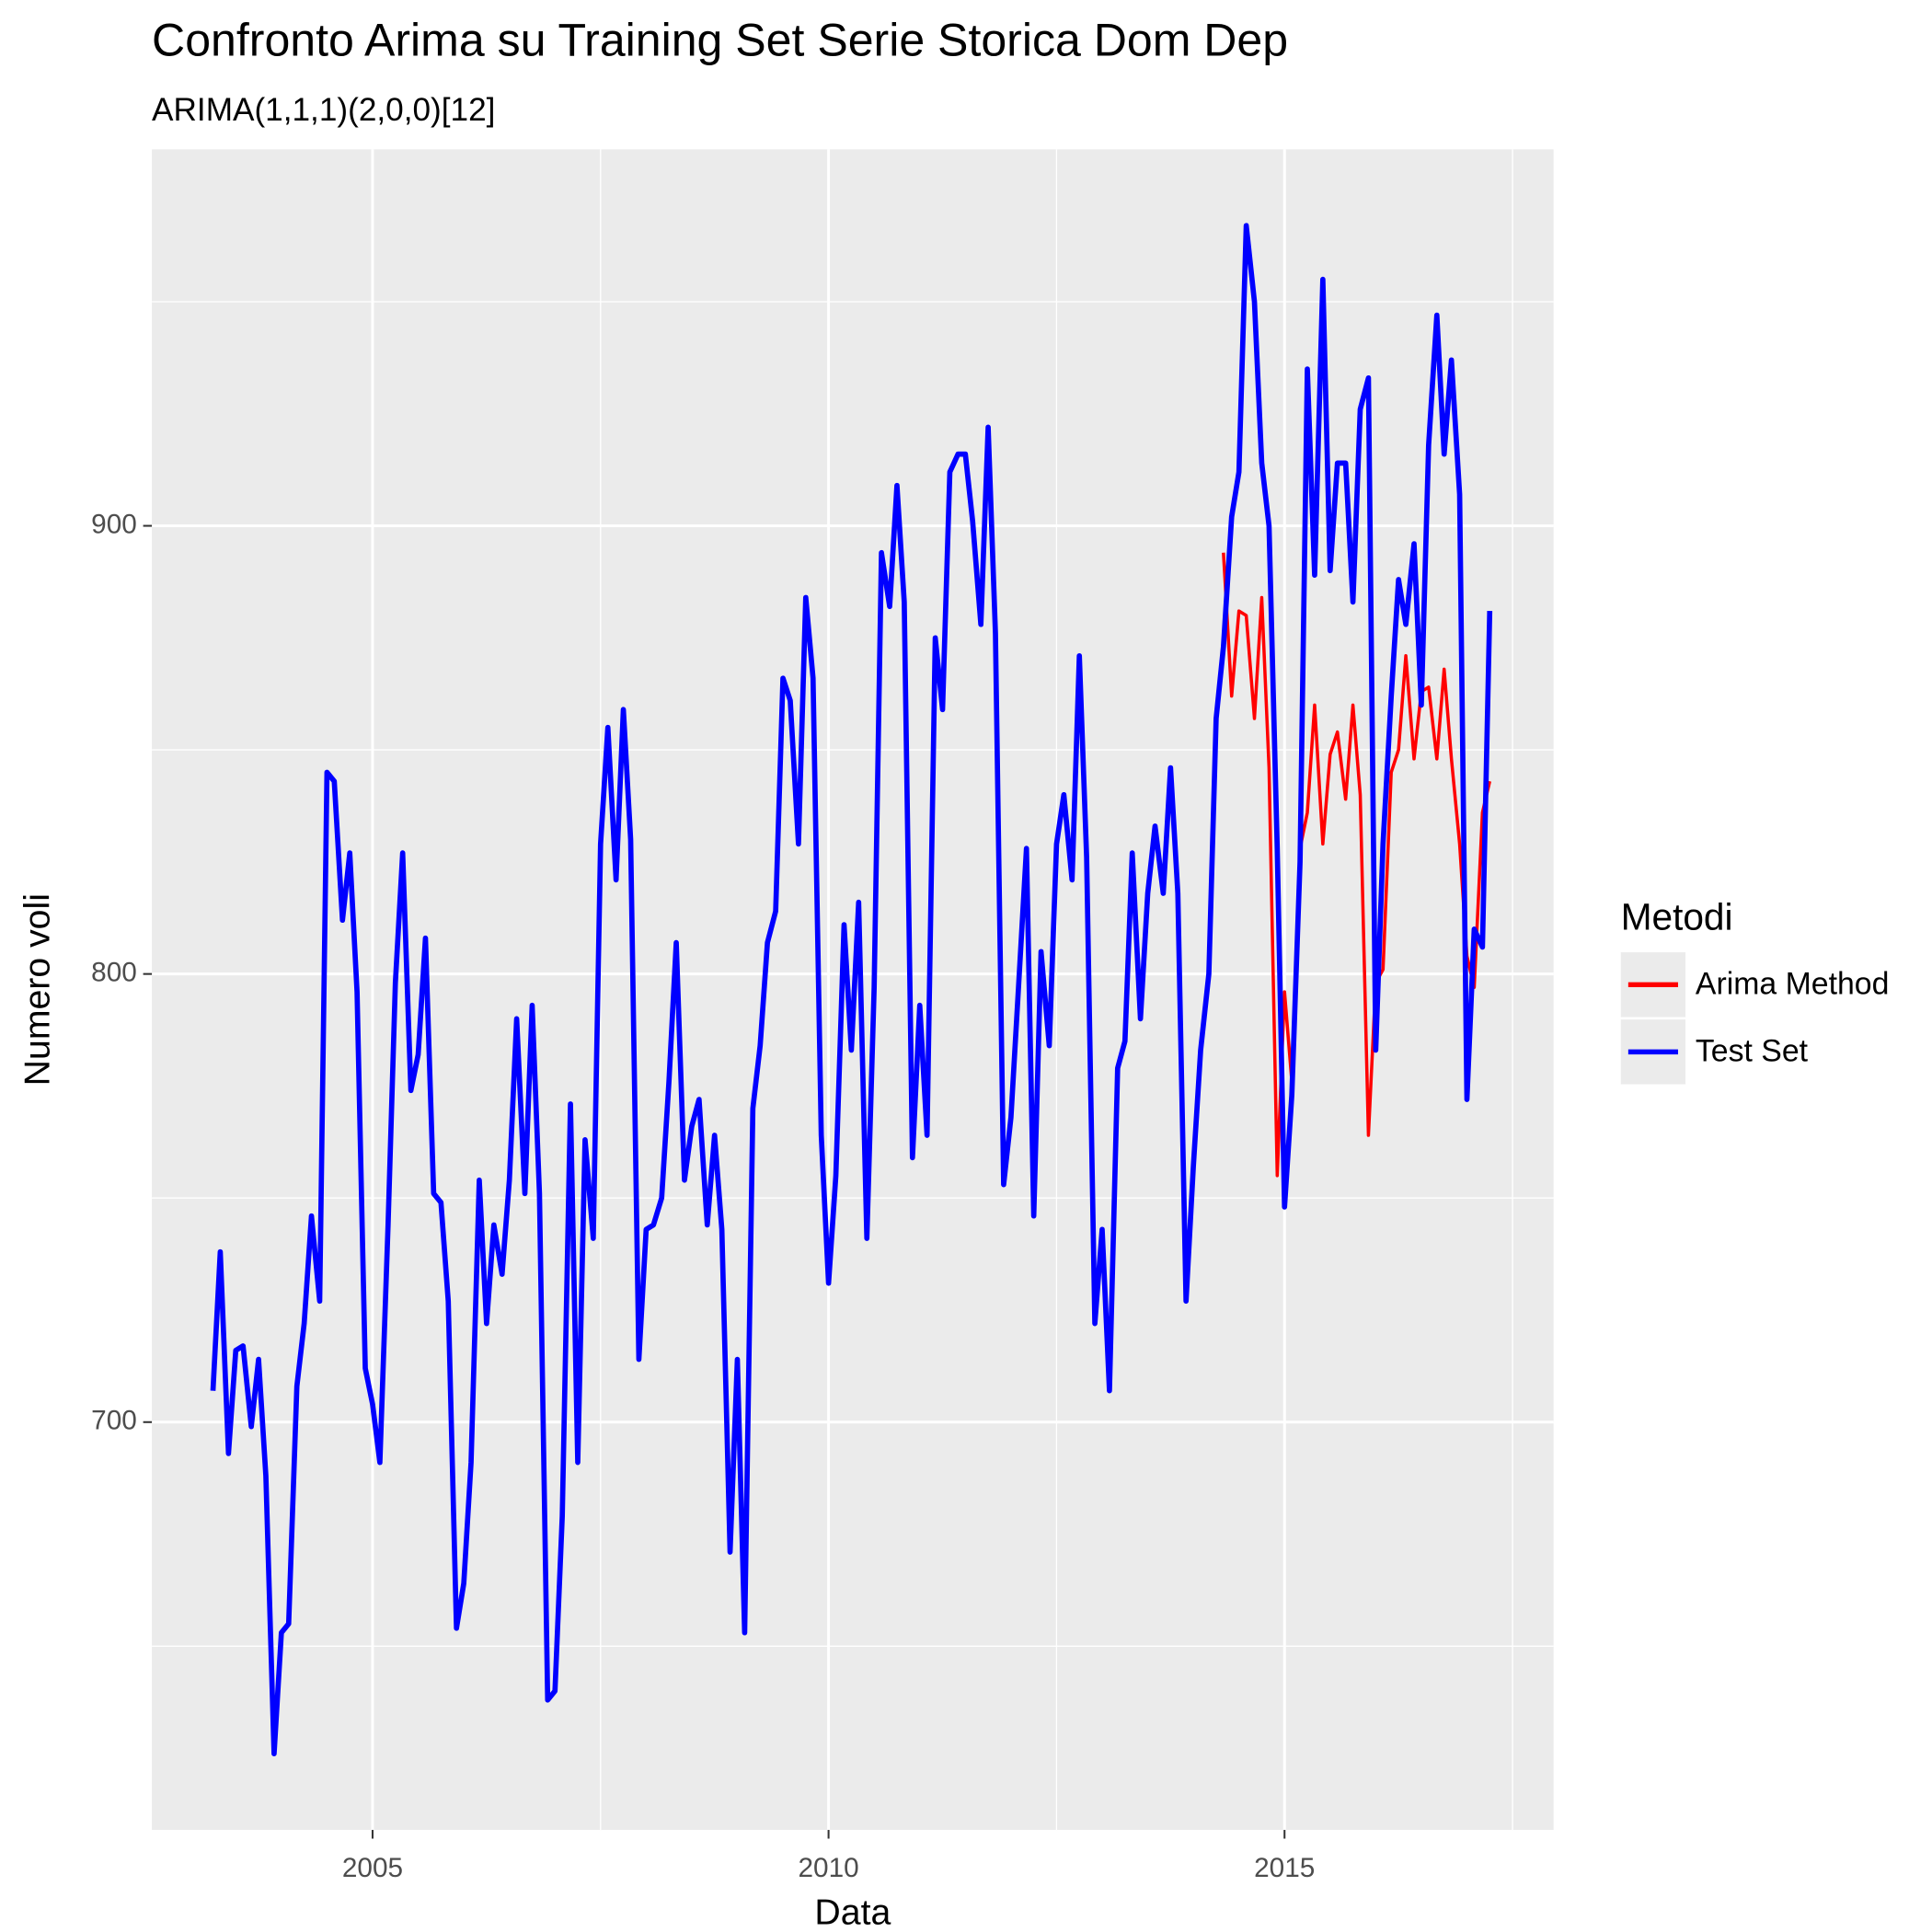 This screenshot has height=1932, width=1932. I want to click on legend-label: Arima Method, so click(1792, 984).